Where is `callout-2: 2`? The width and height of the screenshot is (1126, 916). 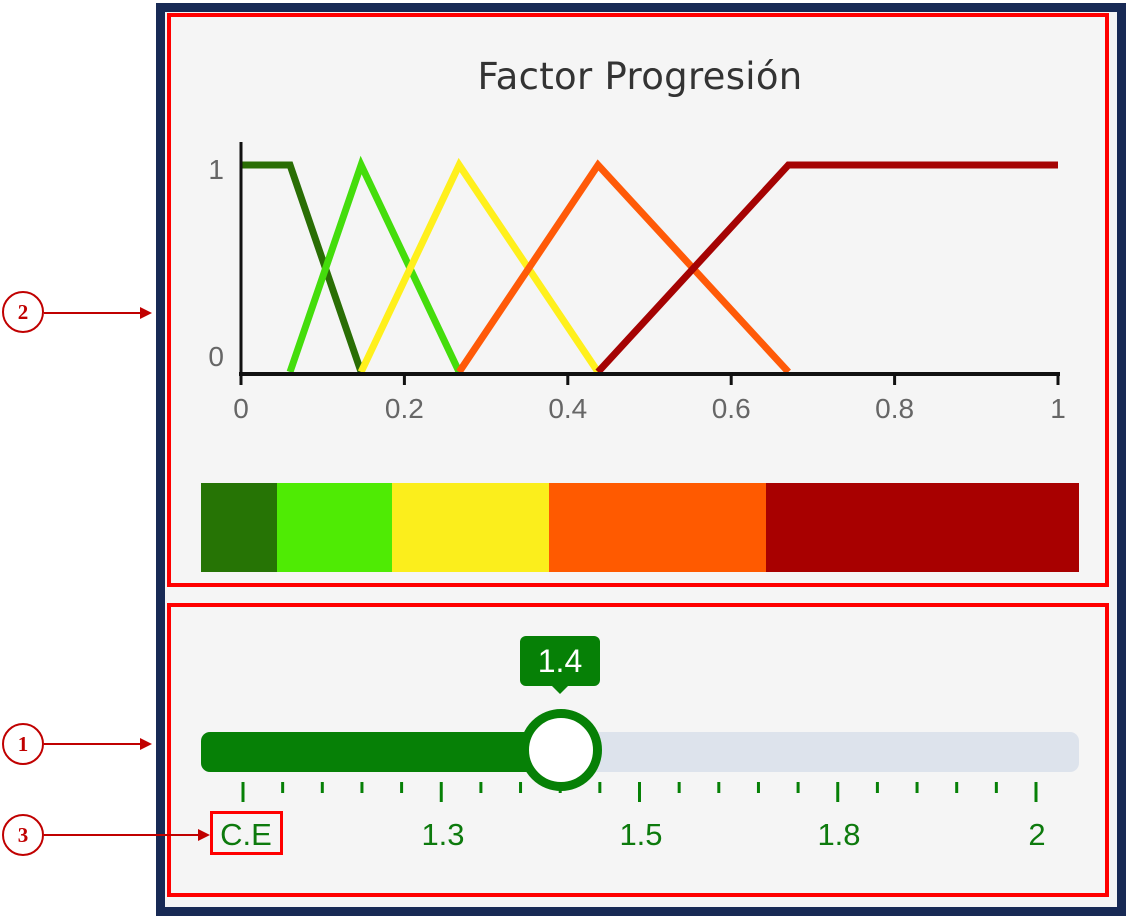 callout-2: 2 is located at coordinates (23, 312).